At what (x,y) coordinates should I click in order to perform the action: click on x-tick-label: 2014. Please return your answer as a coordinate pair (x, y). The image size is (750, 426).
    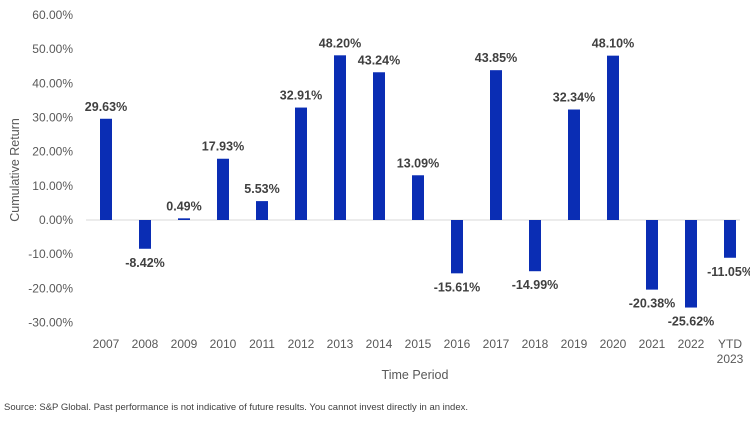
    Looking at the image, I should click on (379, 344).